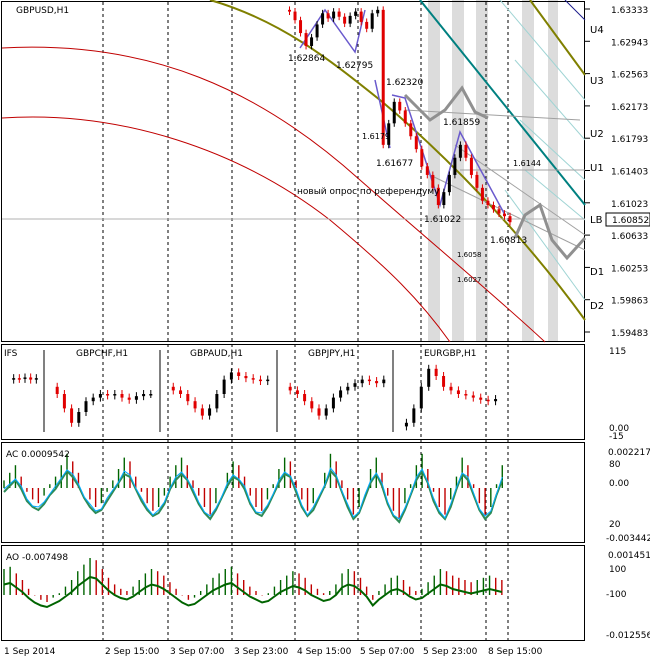  What do you see at coordinates (597, 30) in the screenshot?
I see `level-u4: U4` at bounding box center [597, 30].